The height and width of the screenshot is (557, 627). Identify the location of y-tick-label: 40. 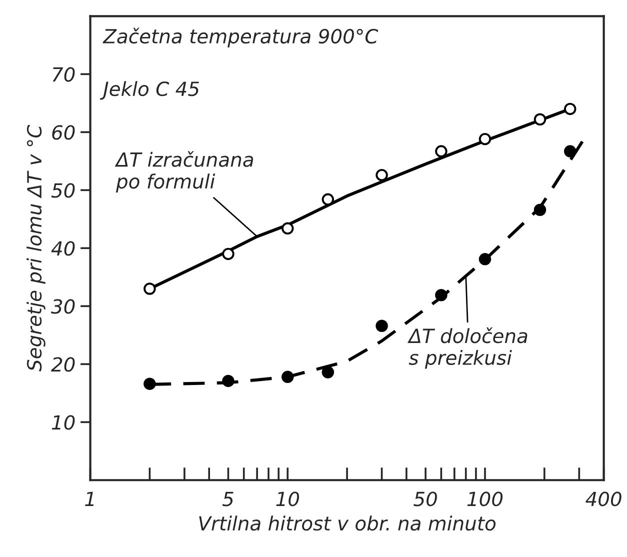
(63, 248).